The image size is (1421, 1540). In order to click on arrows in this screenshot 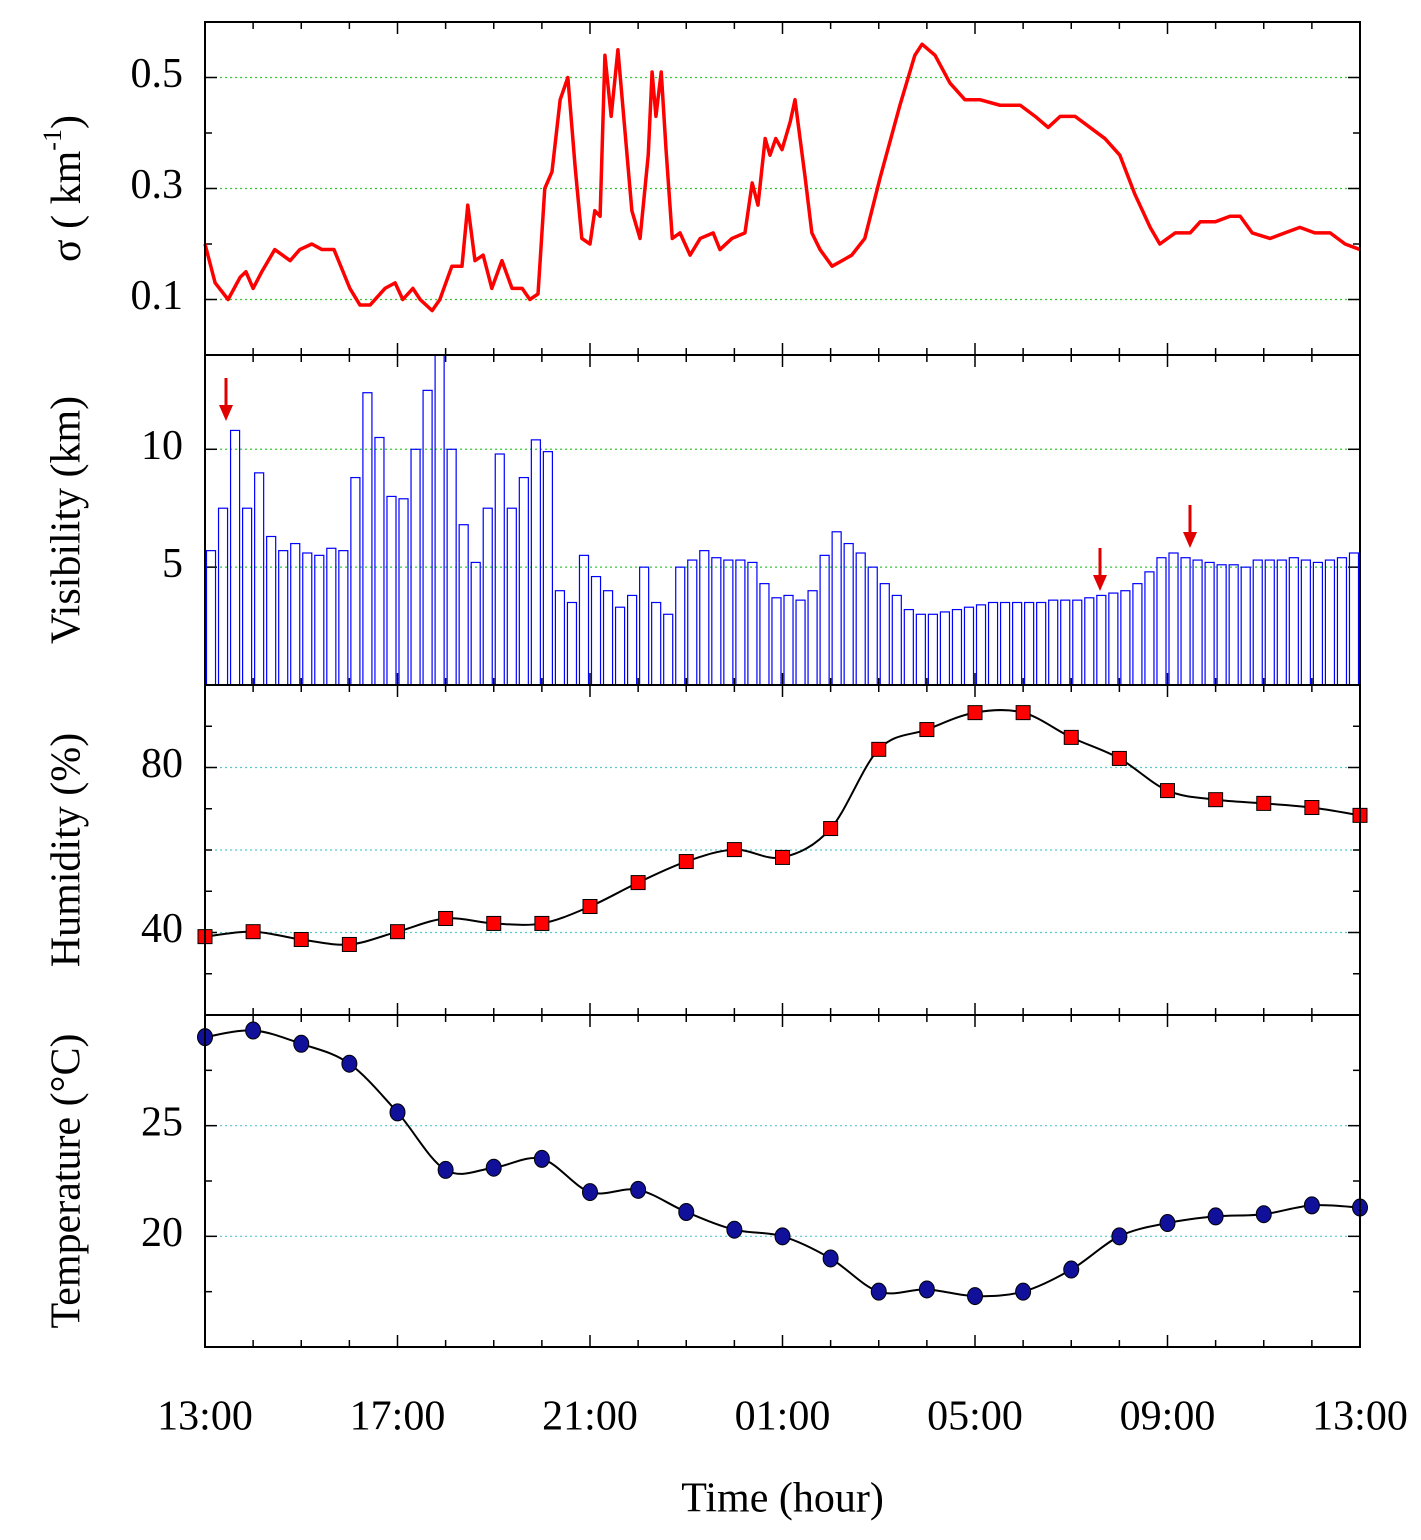, I will do `click(708, 484)`.